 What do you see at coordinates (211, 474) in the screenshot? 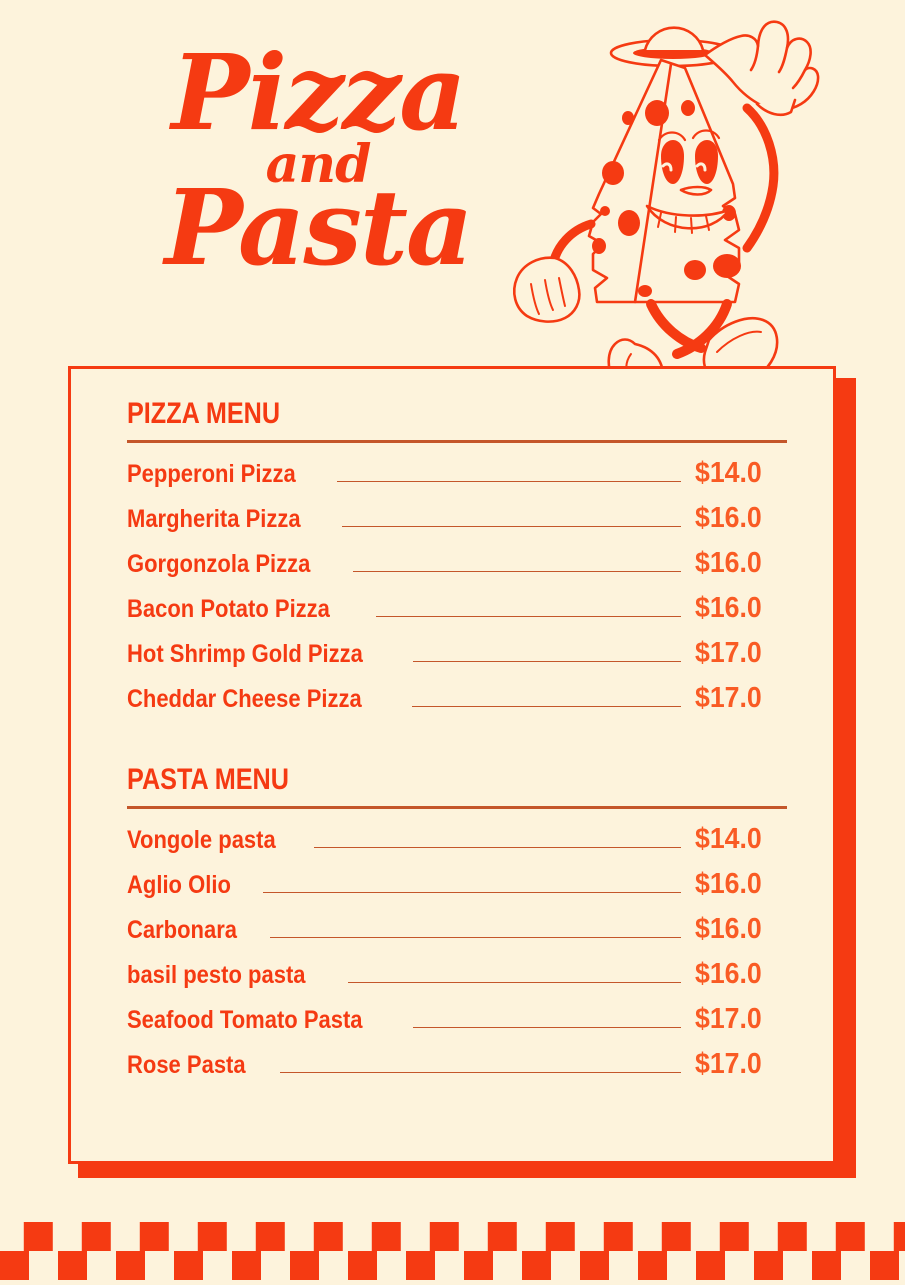
I see `item-name: Pepperoni Pizza` at bounding box center [211, 474].